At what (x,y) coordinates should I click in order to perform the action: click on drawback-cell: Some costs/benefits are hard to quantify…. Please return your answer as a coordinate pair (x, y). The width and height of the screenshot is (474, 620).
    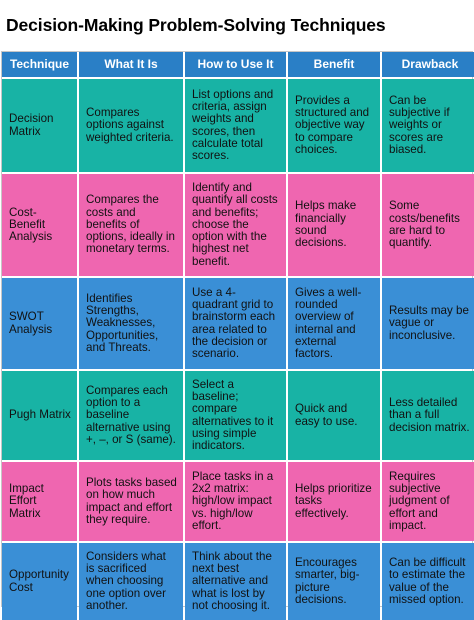
    Looking at the image, I should click on (428, 225).